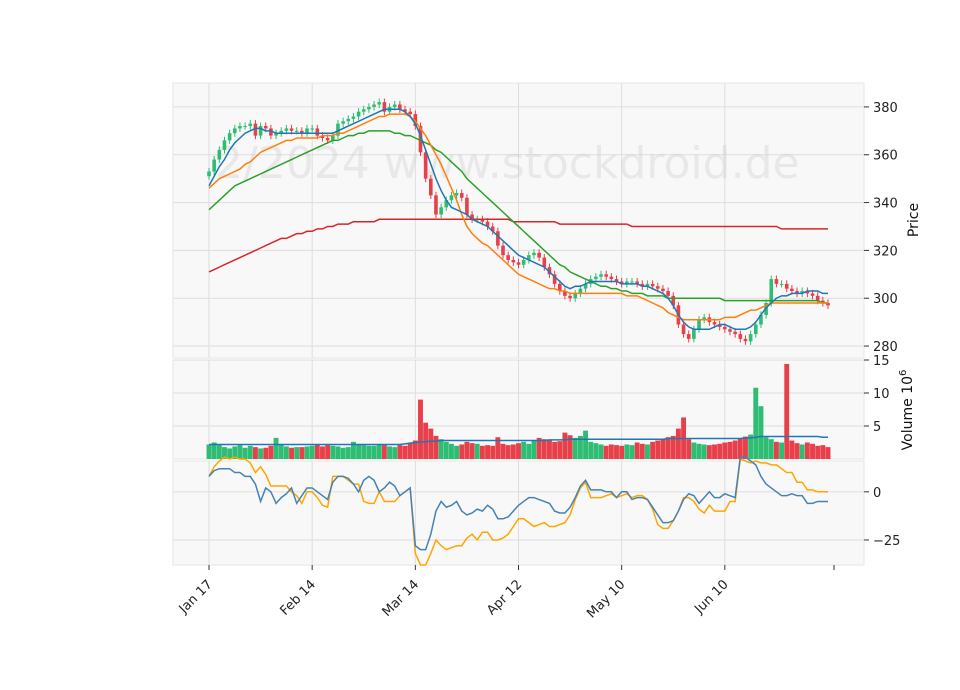 Image resolution: width=960 pixels, height=690 pixels. What do you see at coordinates (606, 599) in the screenshot?
I see `x-tick-label: May 10` at bounding box center [606, 599].